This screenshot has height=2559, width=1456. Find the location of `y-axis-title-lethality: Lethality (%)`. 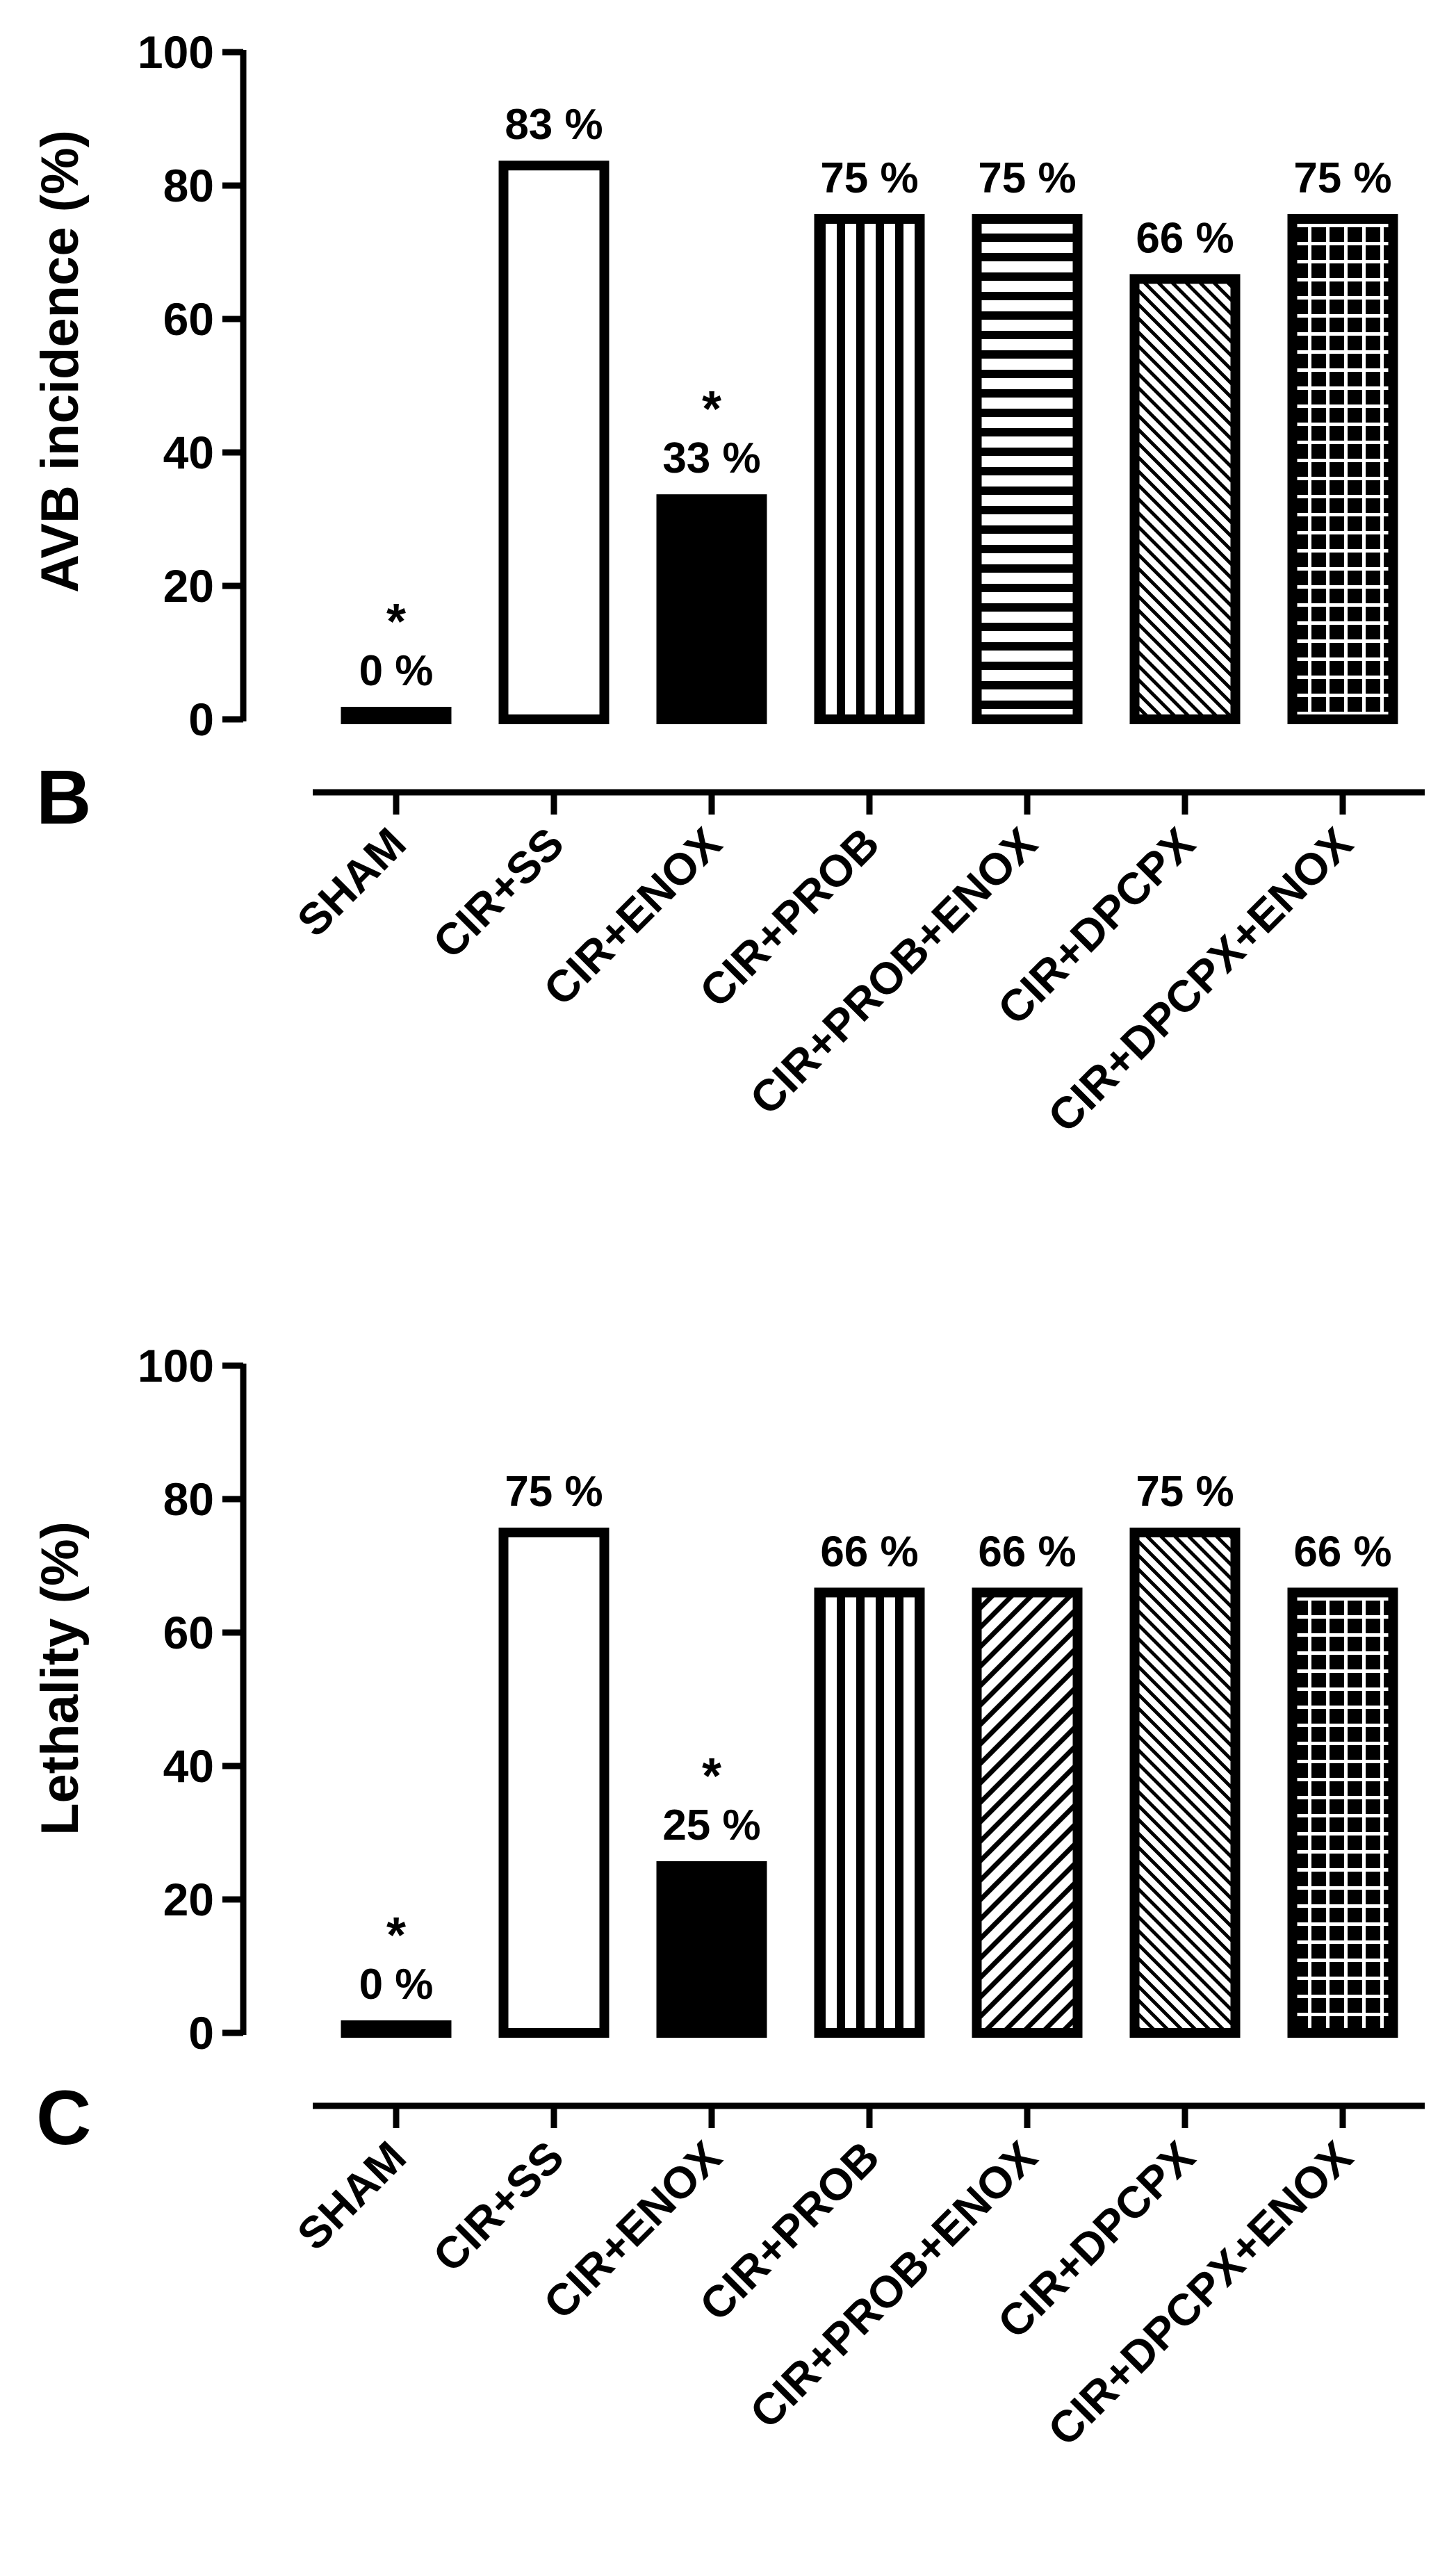

y-axis-title-lethality: Lethality (%) is located at coordinates (60, 1678).